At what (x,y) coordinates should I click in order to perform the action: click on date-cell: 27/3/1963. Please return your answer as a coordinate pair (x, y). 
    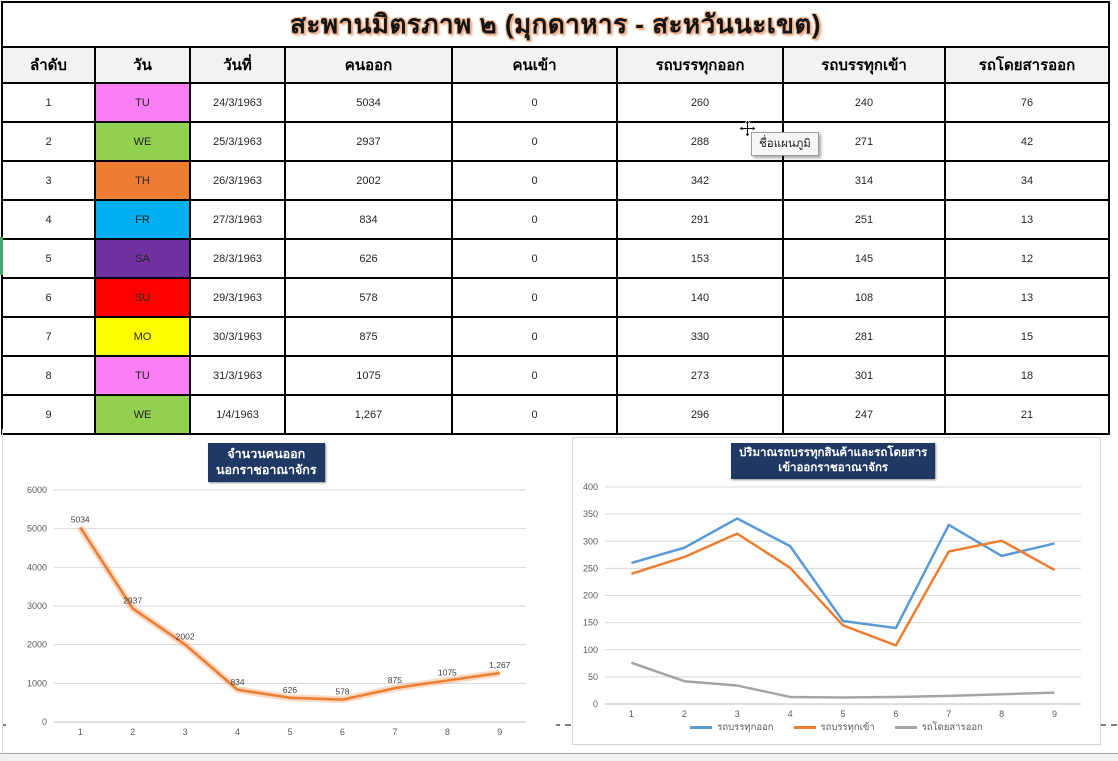
    Looking at the image, I should click on (237, 219).